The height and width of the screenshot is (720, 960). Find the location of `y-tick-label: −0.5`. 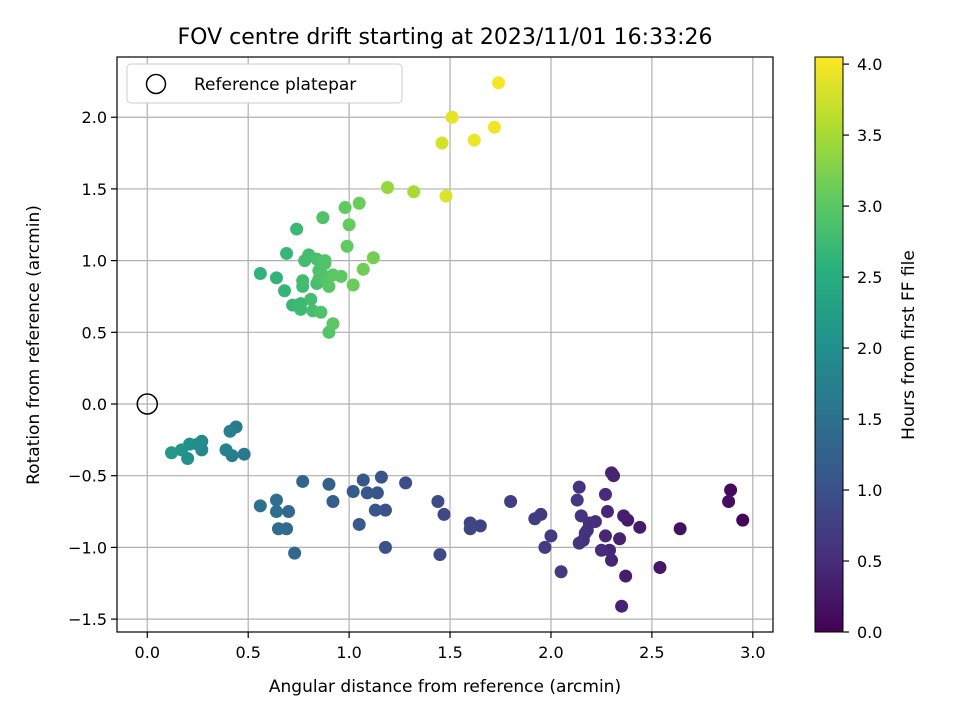

y-tick-label: −0.5 is located at coordinates (87, 476).